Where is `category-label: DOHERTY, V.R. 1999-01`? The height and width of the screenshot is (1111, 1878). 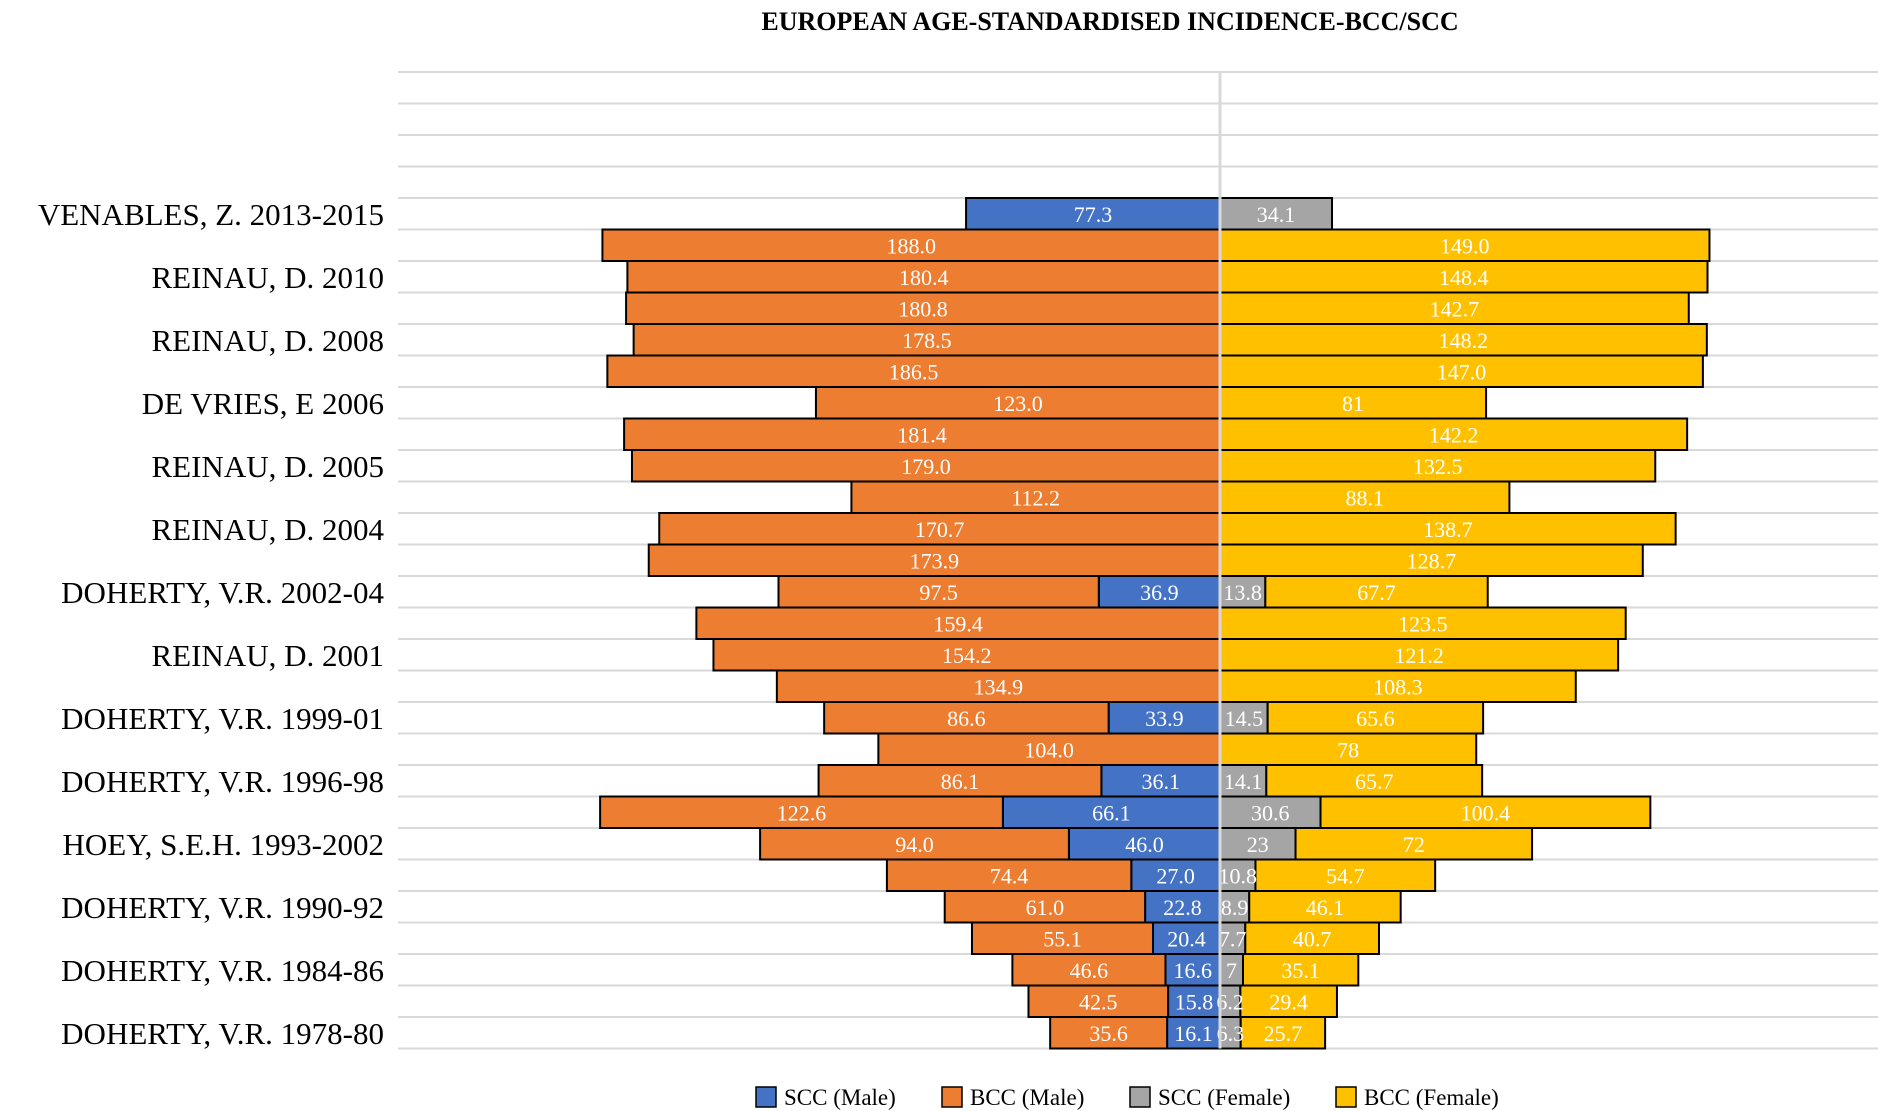 category-label: DOHERTY, V.R. 1999-01 is located at coordinates (222, 718).